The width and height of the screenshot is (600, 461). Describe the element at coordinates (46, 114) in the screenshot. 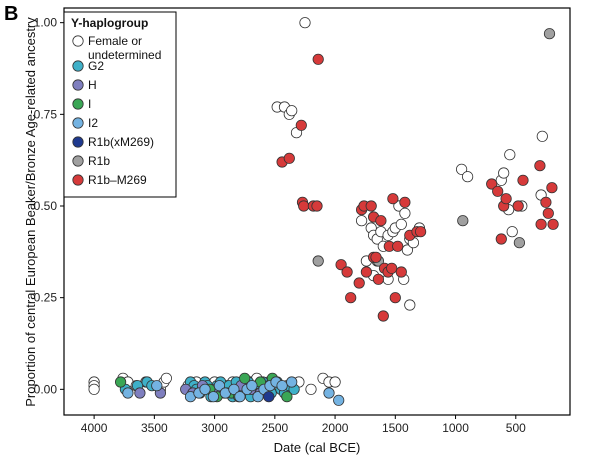

I see `y-tick-label: 0.75` at that location.